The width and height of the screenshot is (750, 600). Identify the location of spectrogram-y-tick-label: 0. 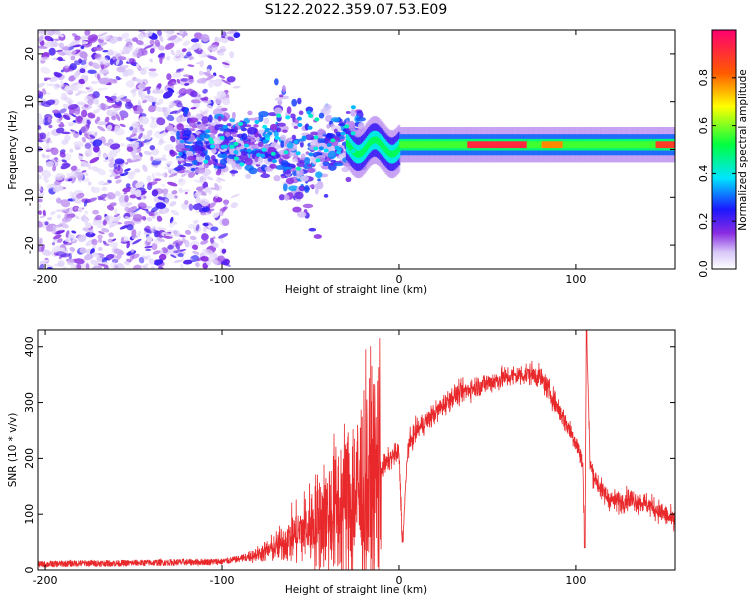
(29, 149).